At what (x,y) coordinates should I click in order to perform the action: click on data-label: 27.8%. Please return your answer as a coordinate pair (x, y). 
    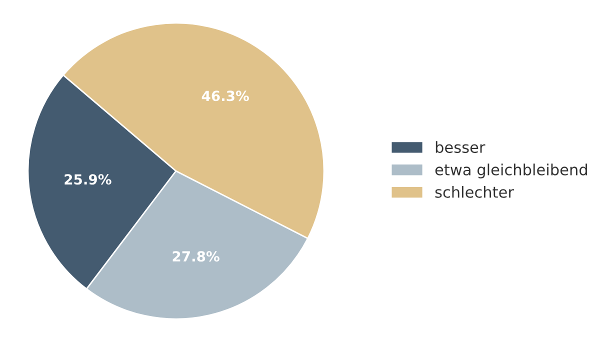
    Looking at the image, I should click on (196, 256).